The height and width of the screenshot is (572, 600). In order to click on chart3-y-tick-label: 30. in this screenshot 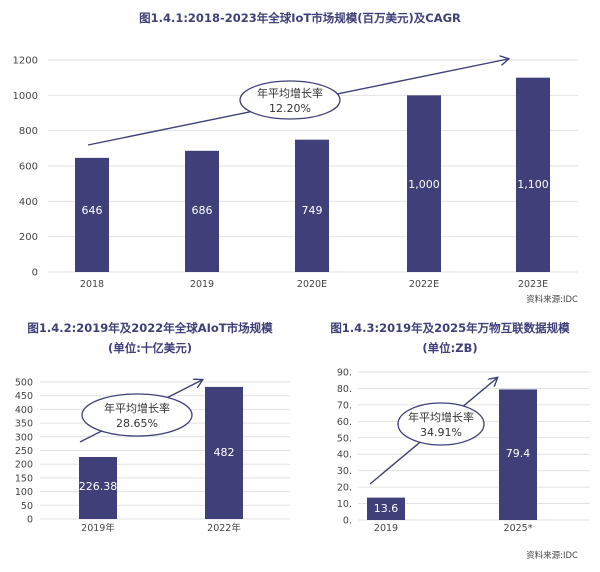, I will do `click(344, 471)`.